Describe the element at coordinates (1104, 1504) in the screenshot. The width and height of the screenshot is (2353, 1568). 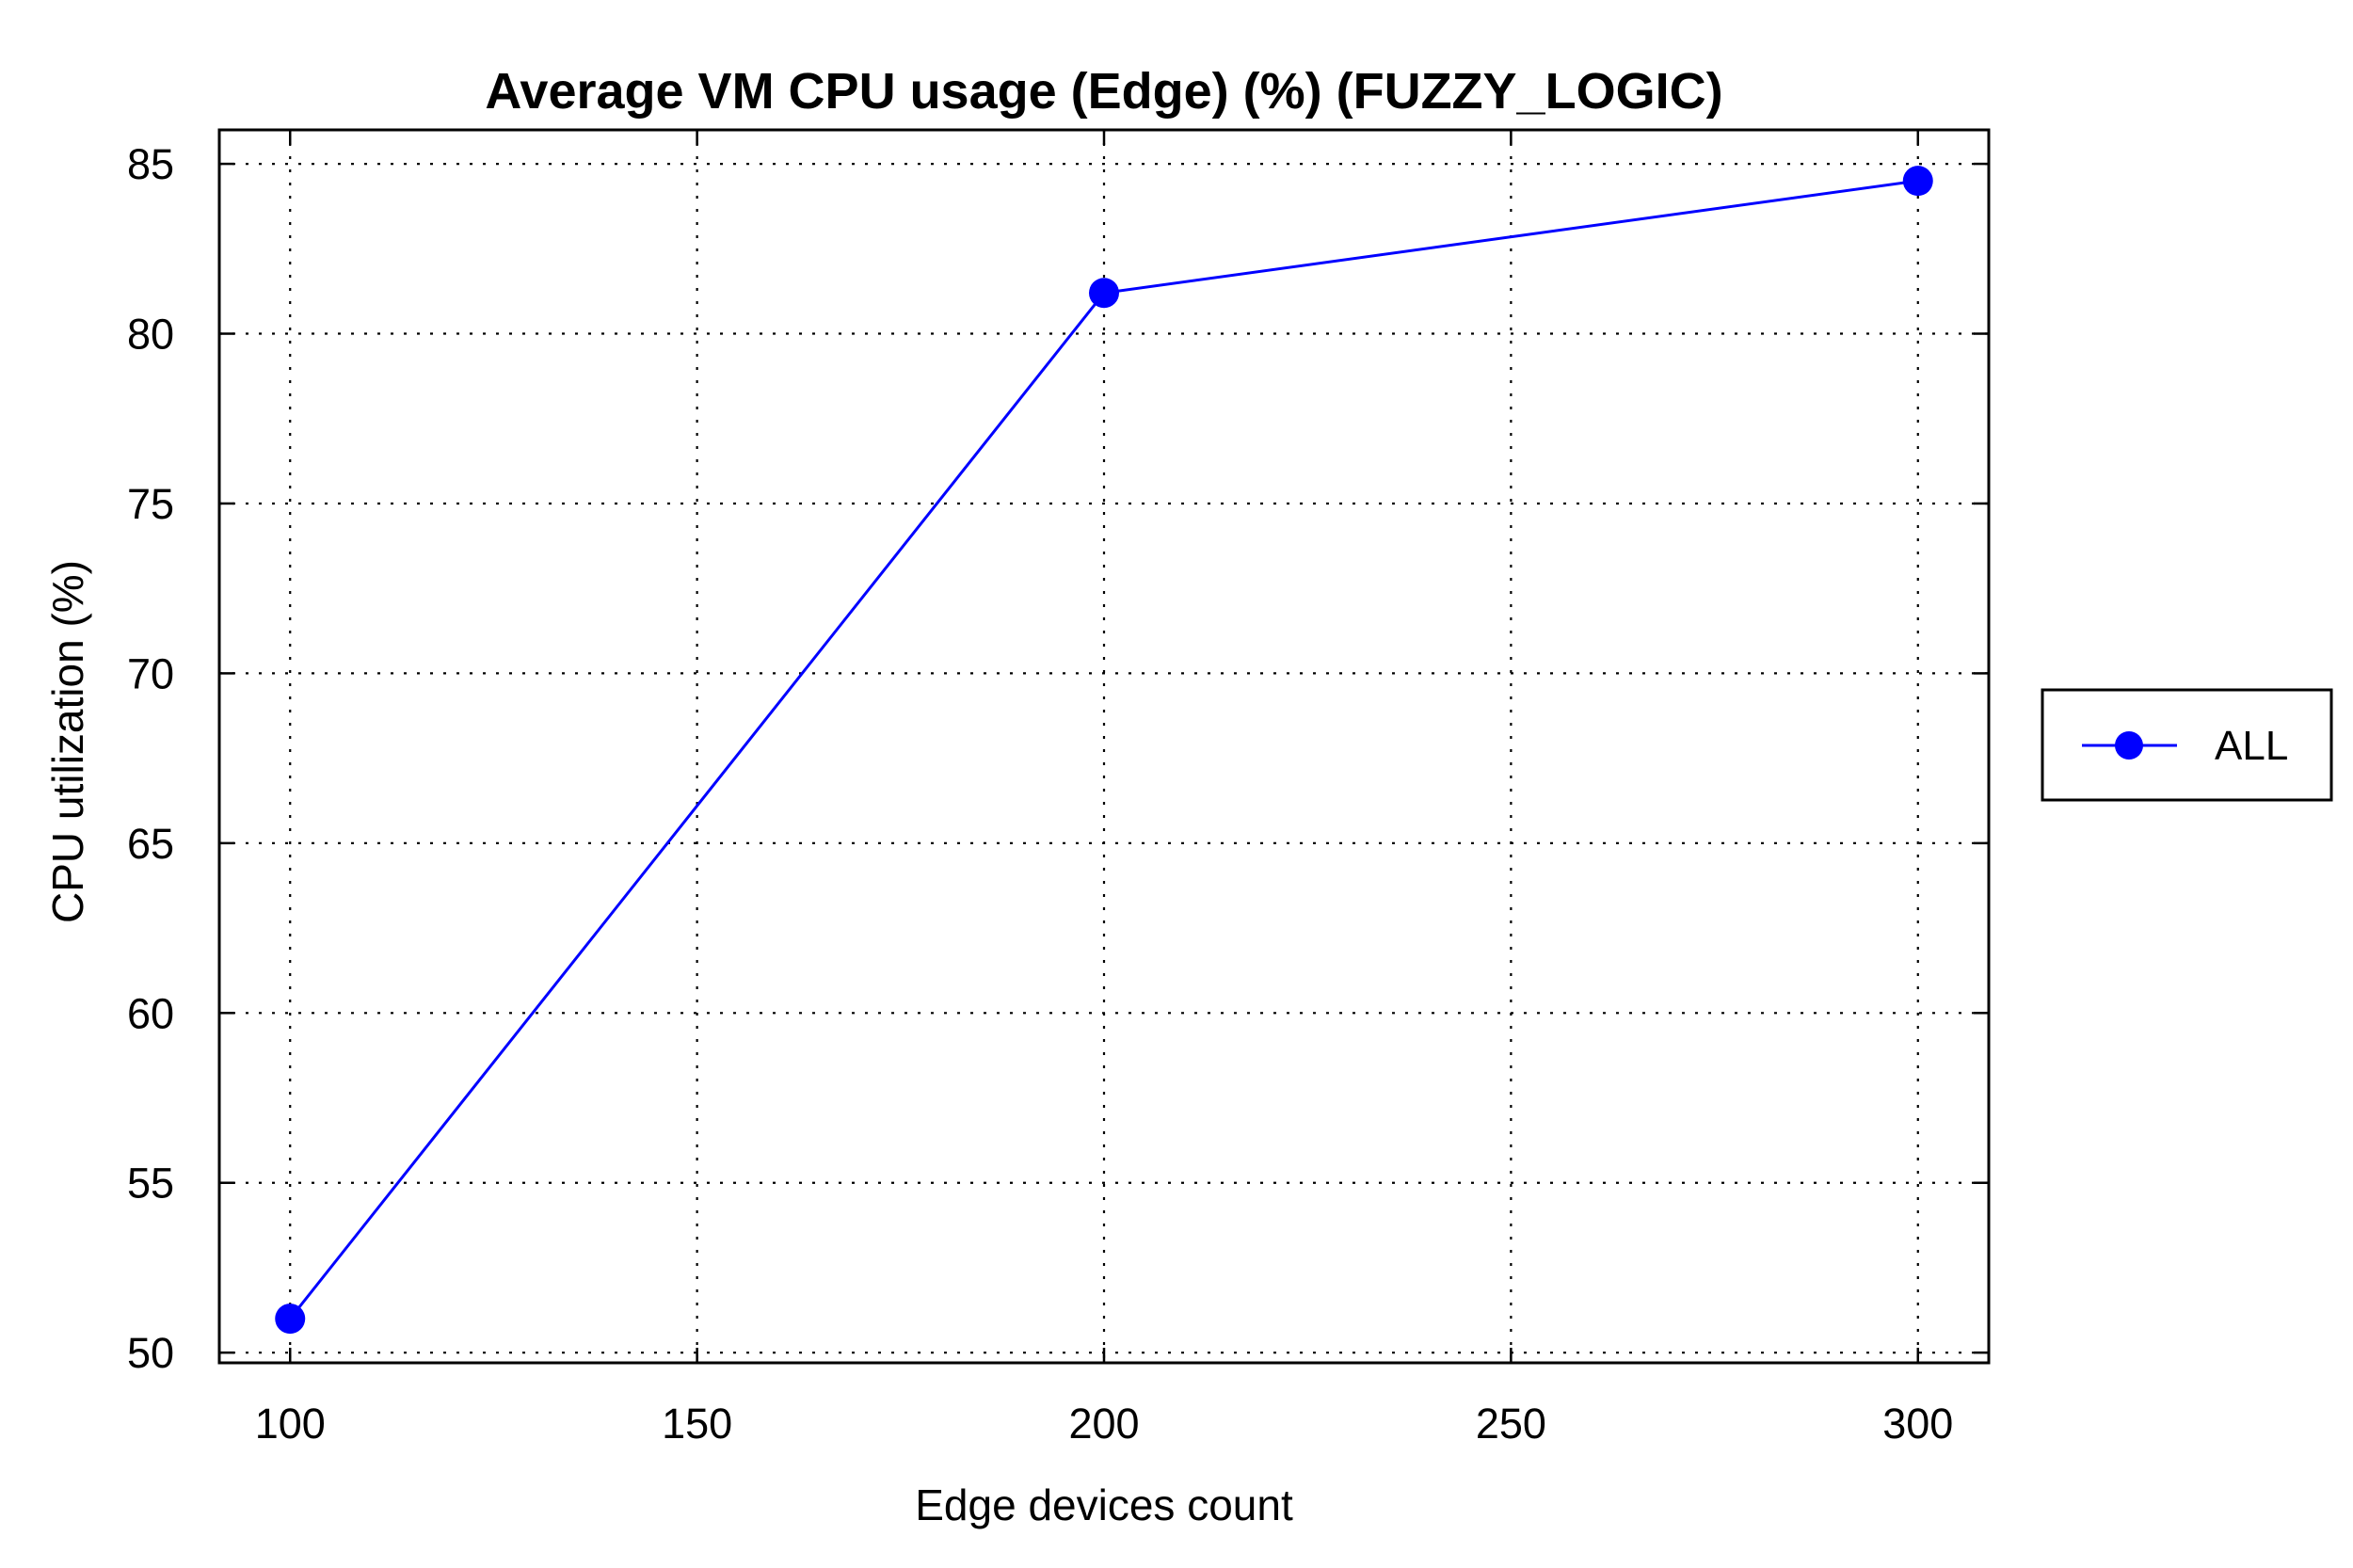
I see `x-axis-label: Edge devices count` at that location.